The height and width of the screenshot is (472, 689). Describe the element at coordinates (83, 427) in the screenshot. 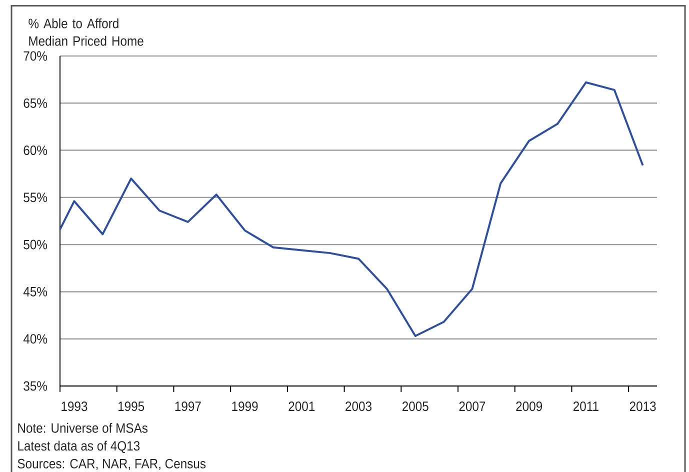

I see `text: Note: Universe of MSAs` at that location.